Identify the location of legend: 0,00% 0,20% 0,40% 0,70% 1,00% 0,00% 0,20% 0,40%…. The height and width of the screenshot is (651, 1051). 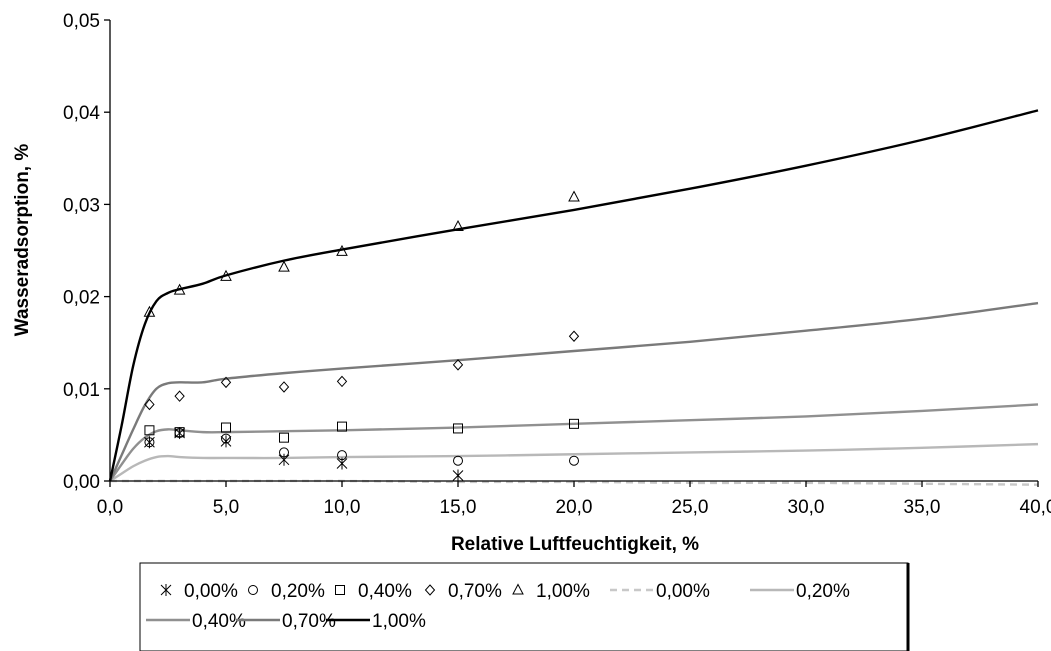
(524, 606).